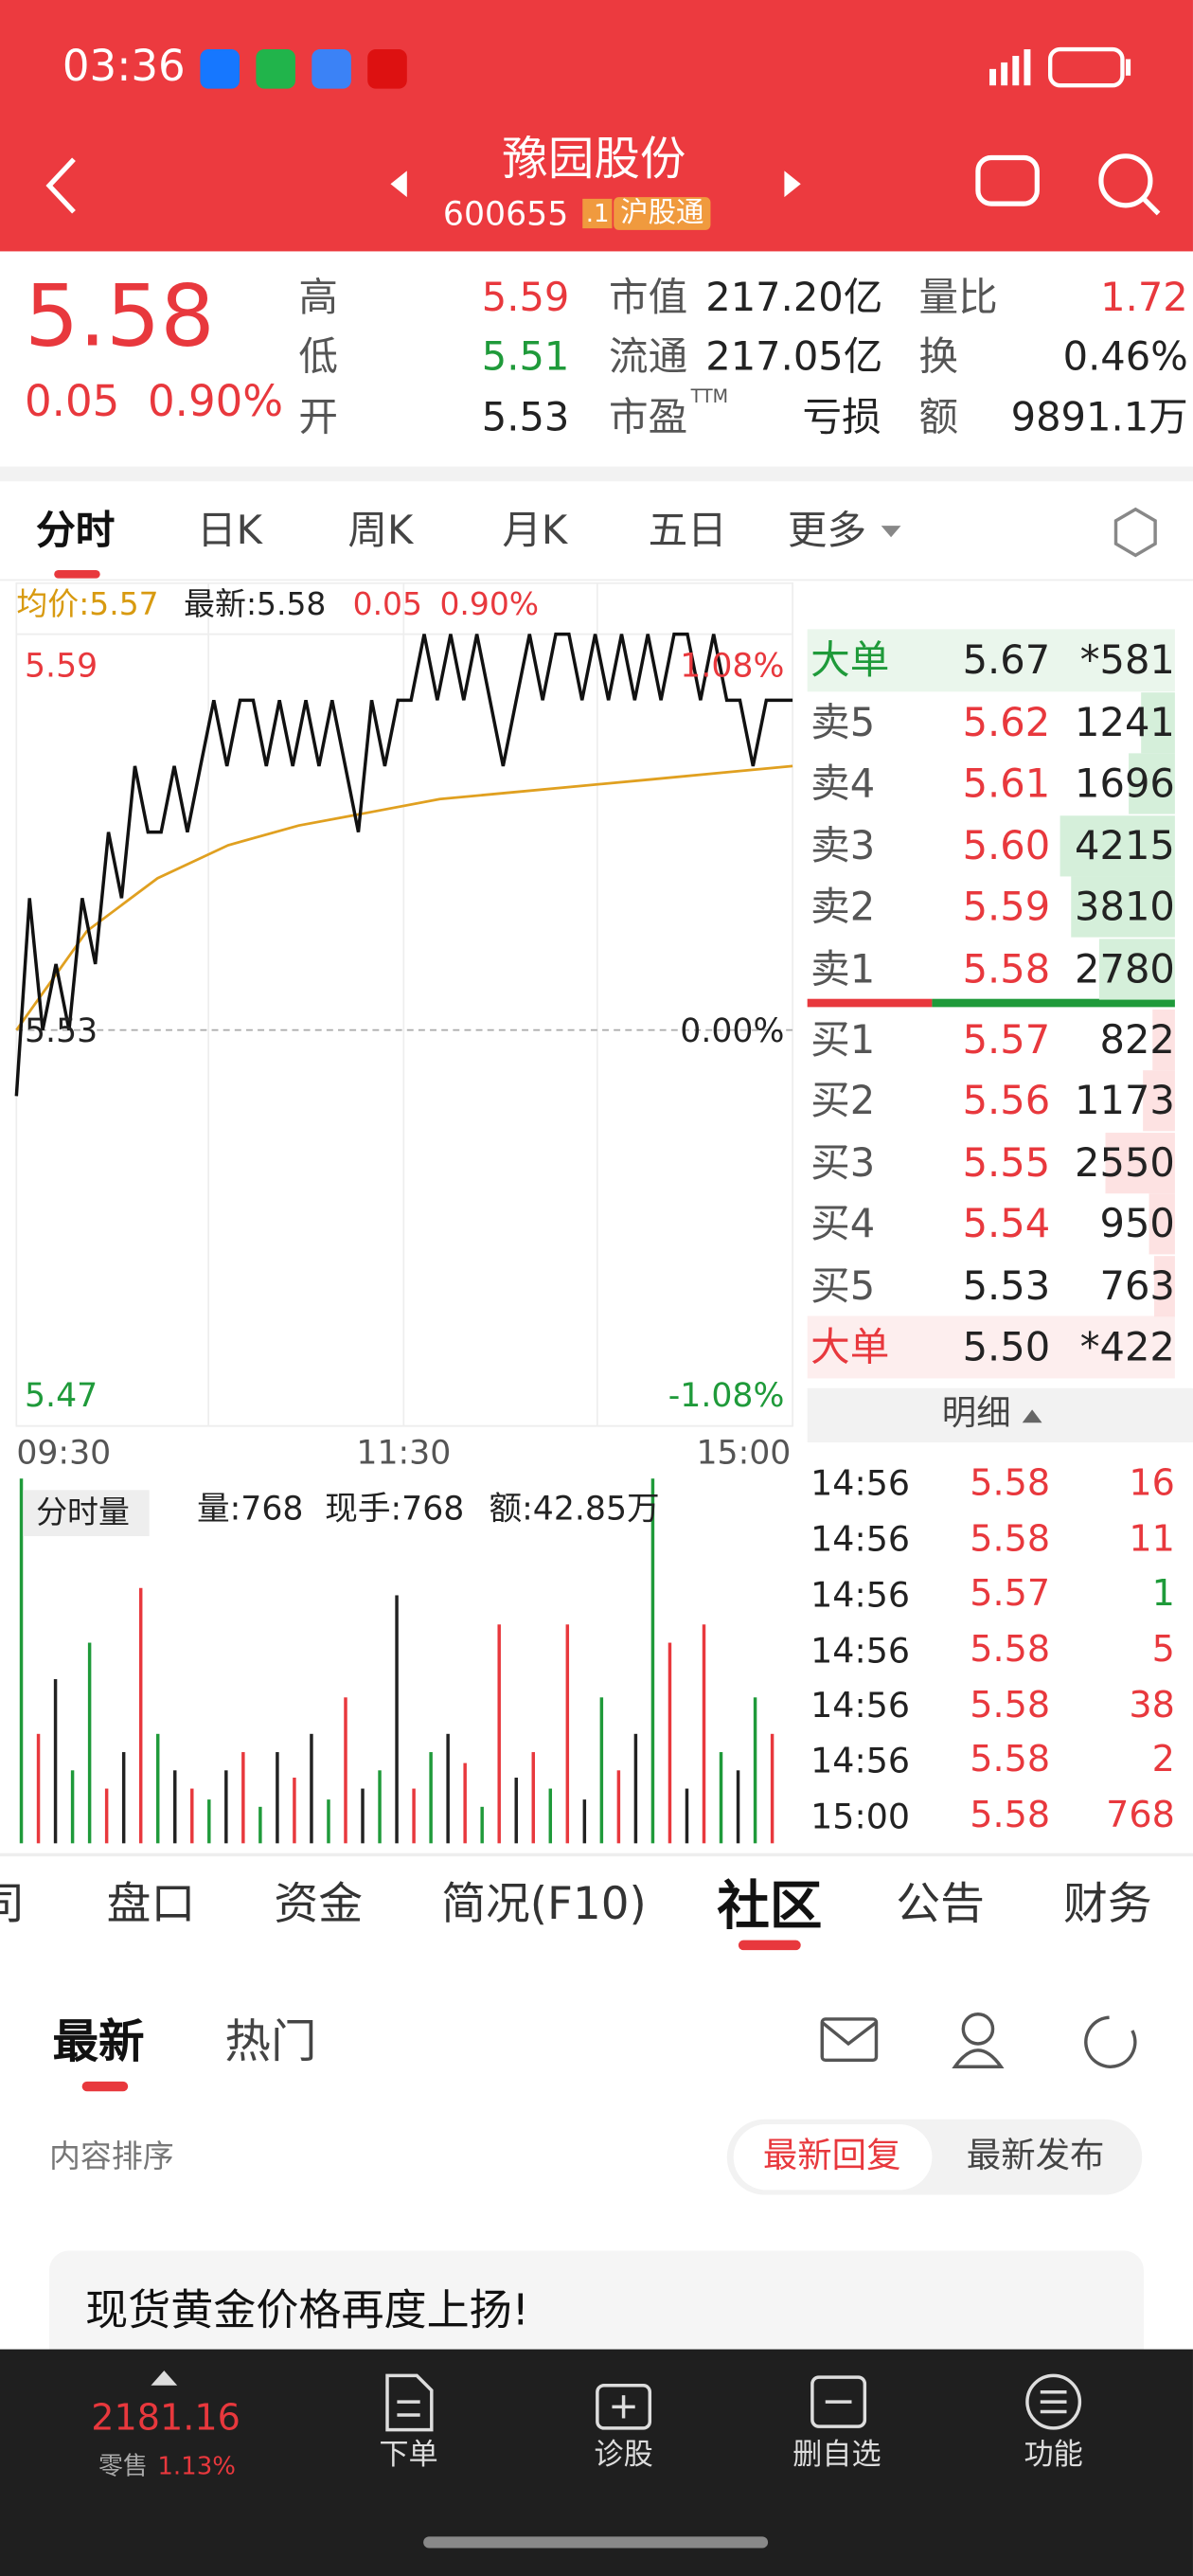  What do you see at coordinates (1006, 1162) in the screenshot?
I see `order-price: 5.55` at bounding box center [1006, 1162].